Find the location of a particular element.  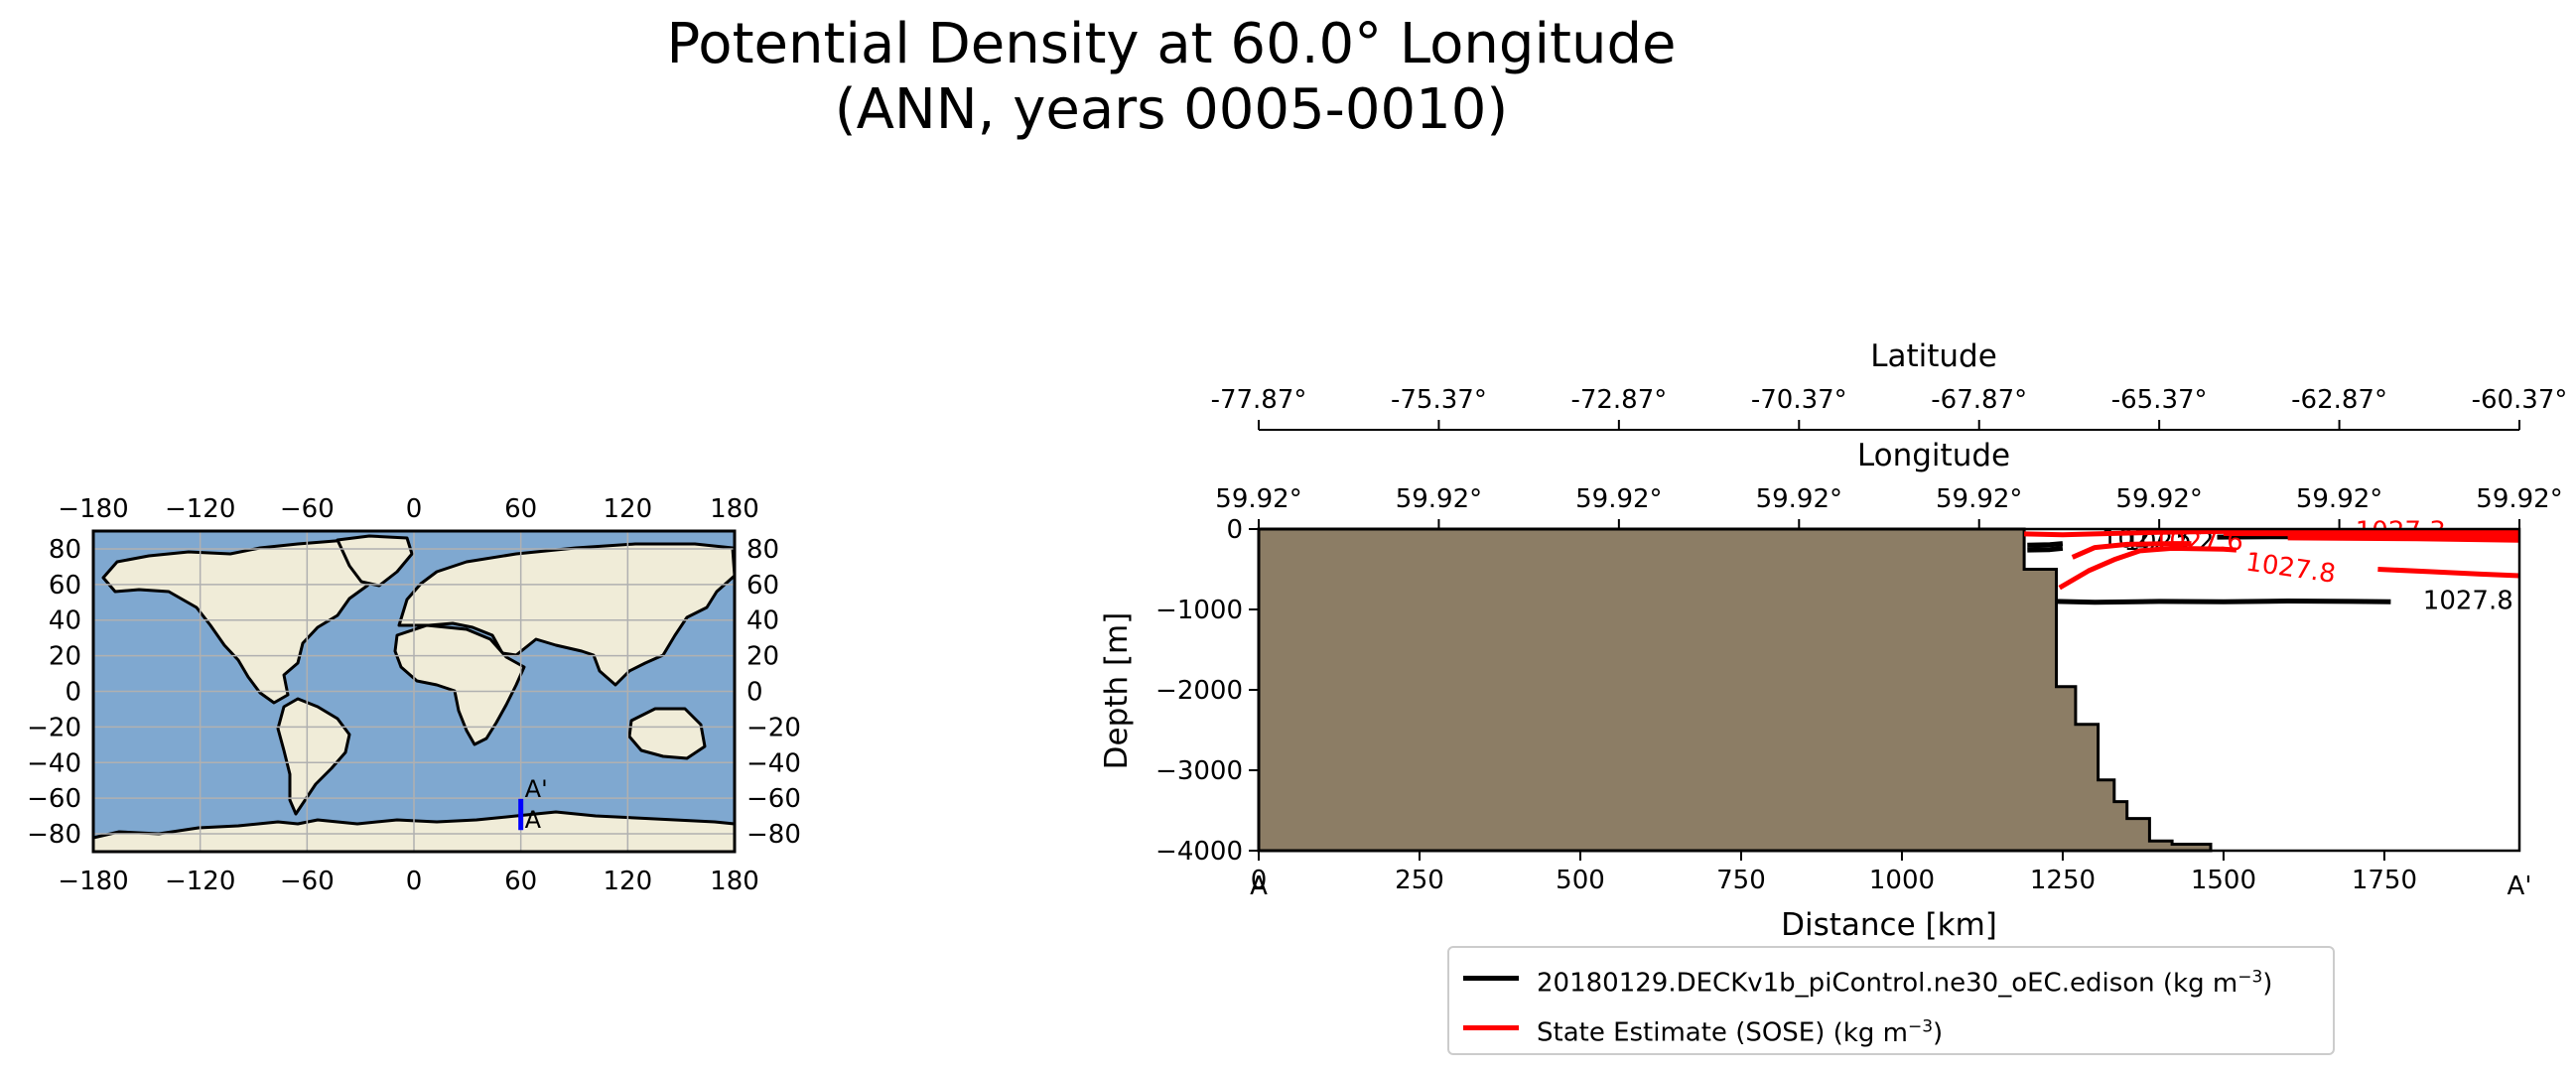

map-lat-tick-left: 20 is located at coordinates (65, 657).